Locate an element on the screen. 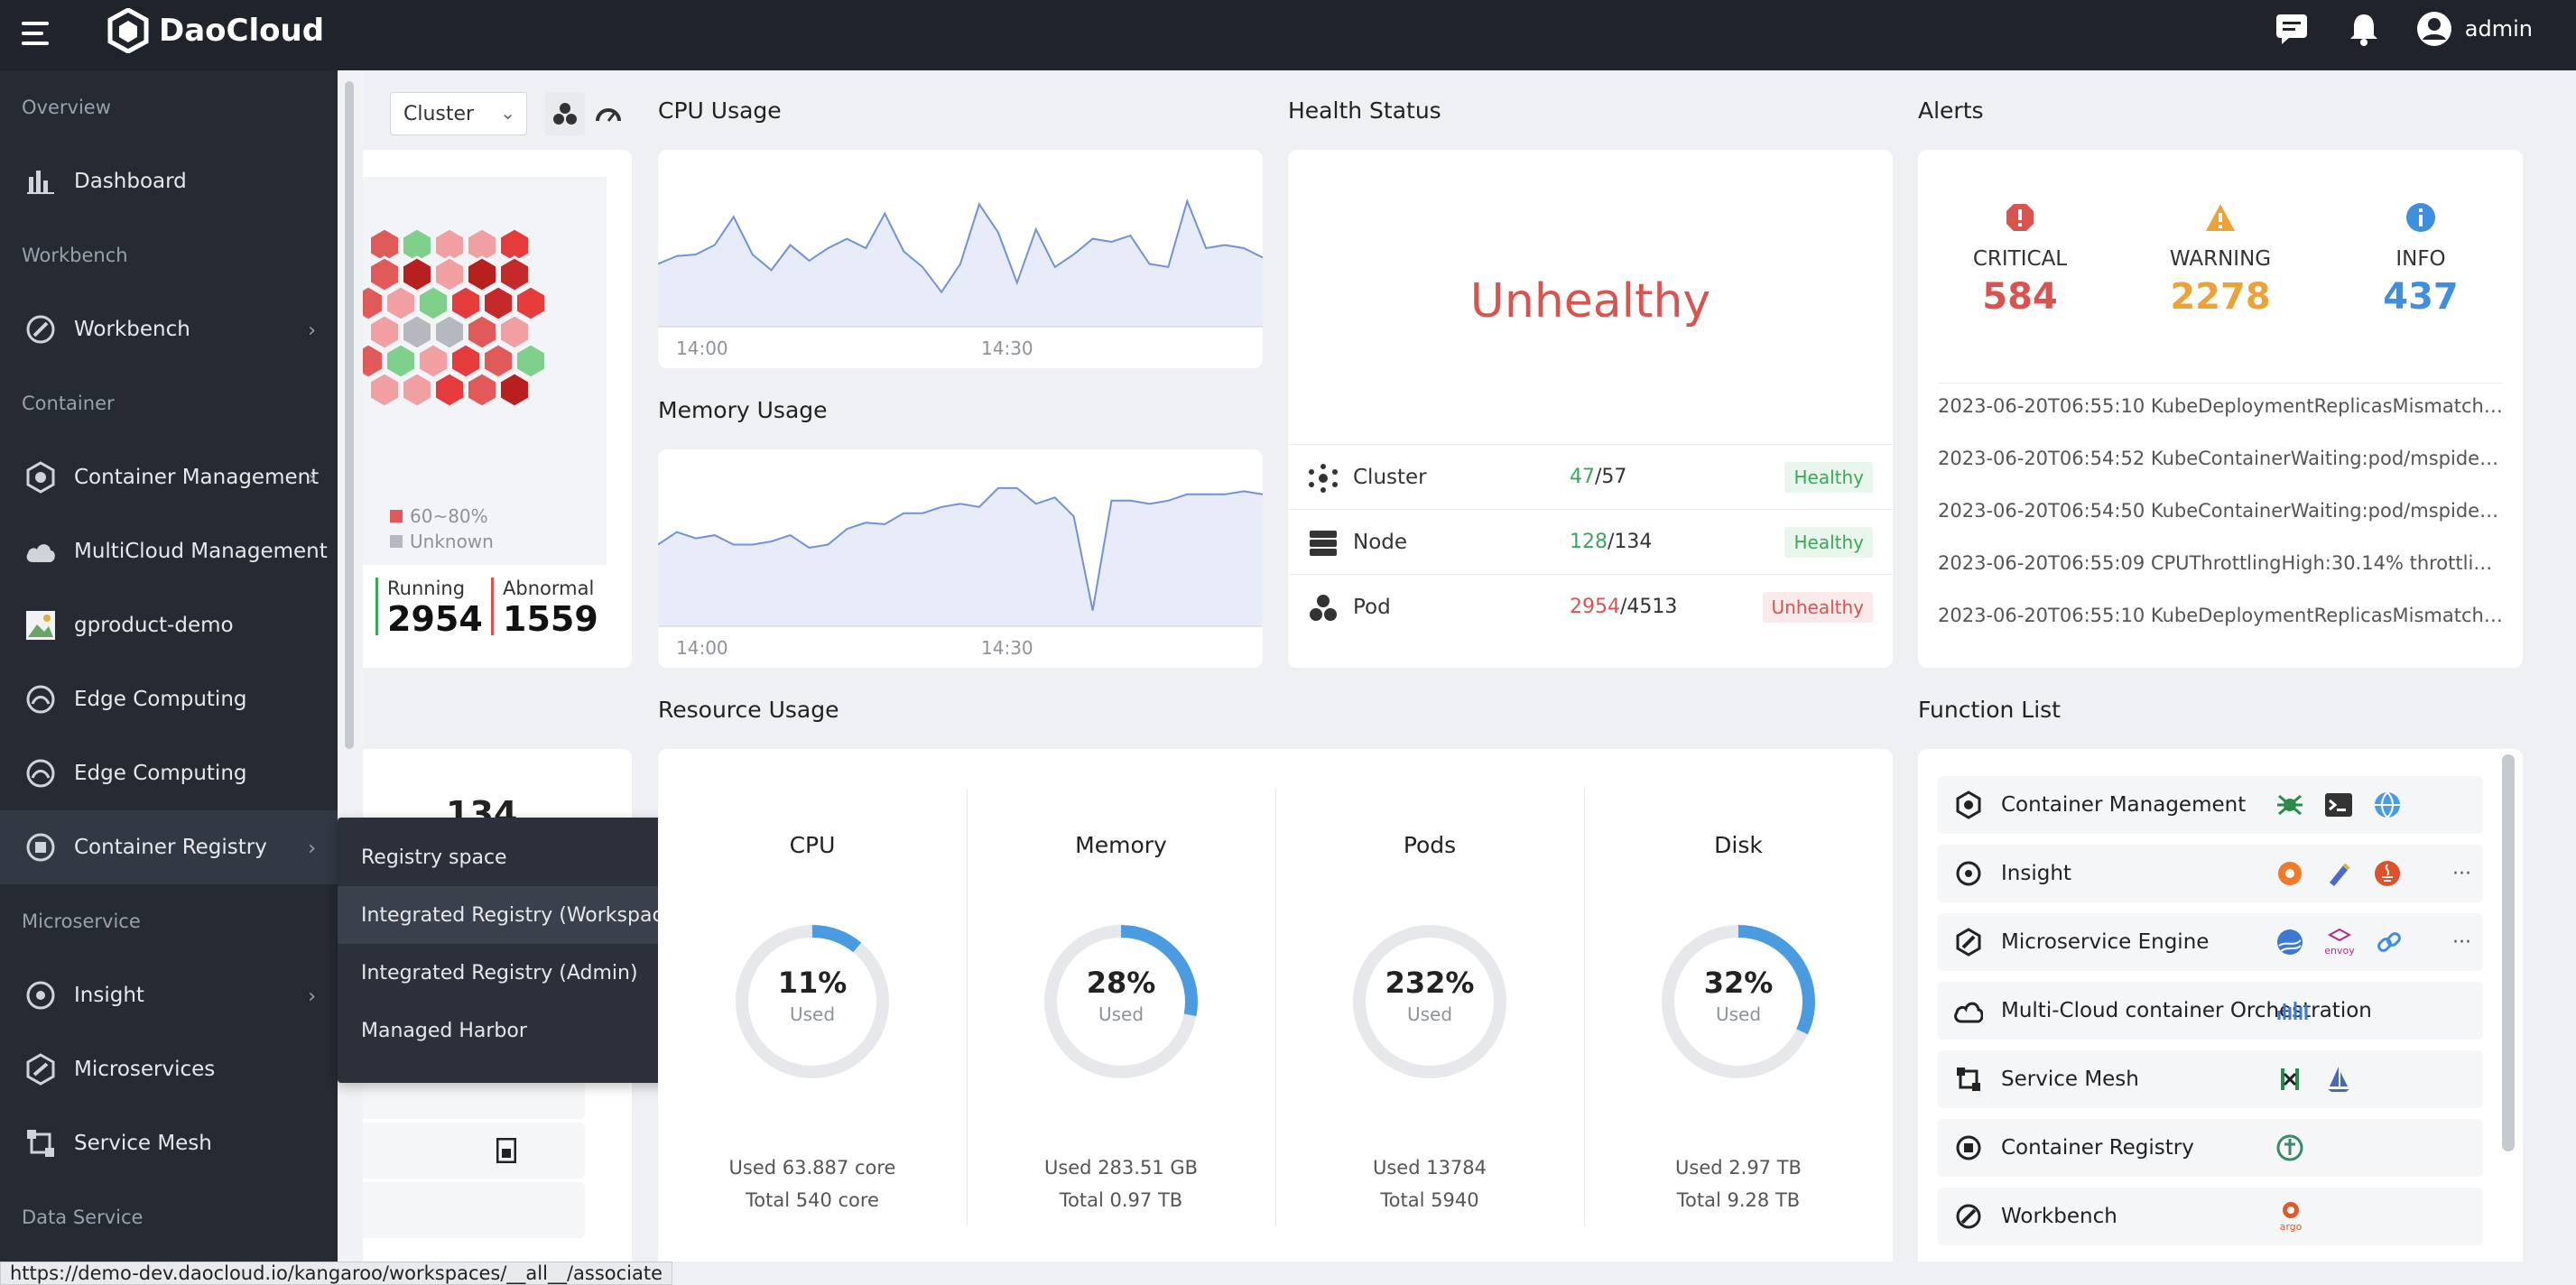  resource-title: Disk is located at coordinates (1739, 845).